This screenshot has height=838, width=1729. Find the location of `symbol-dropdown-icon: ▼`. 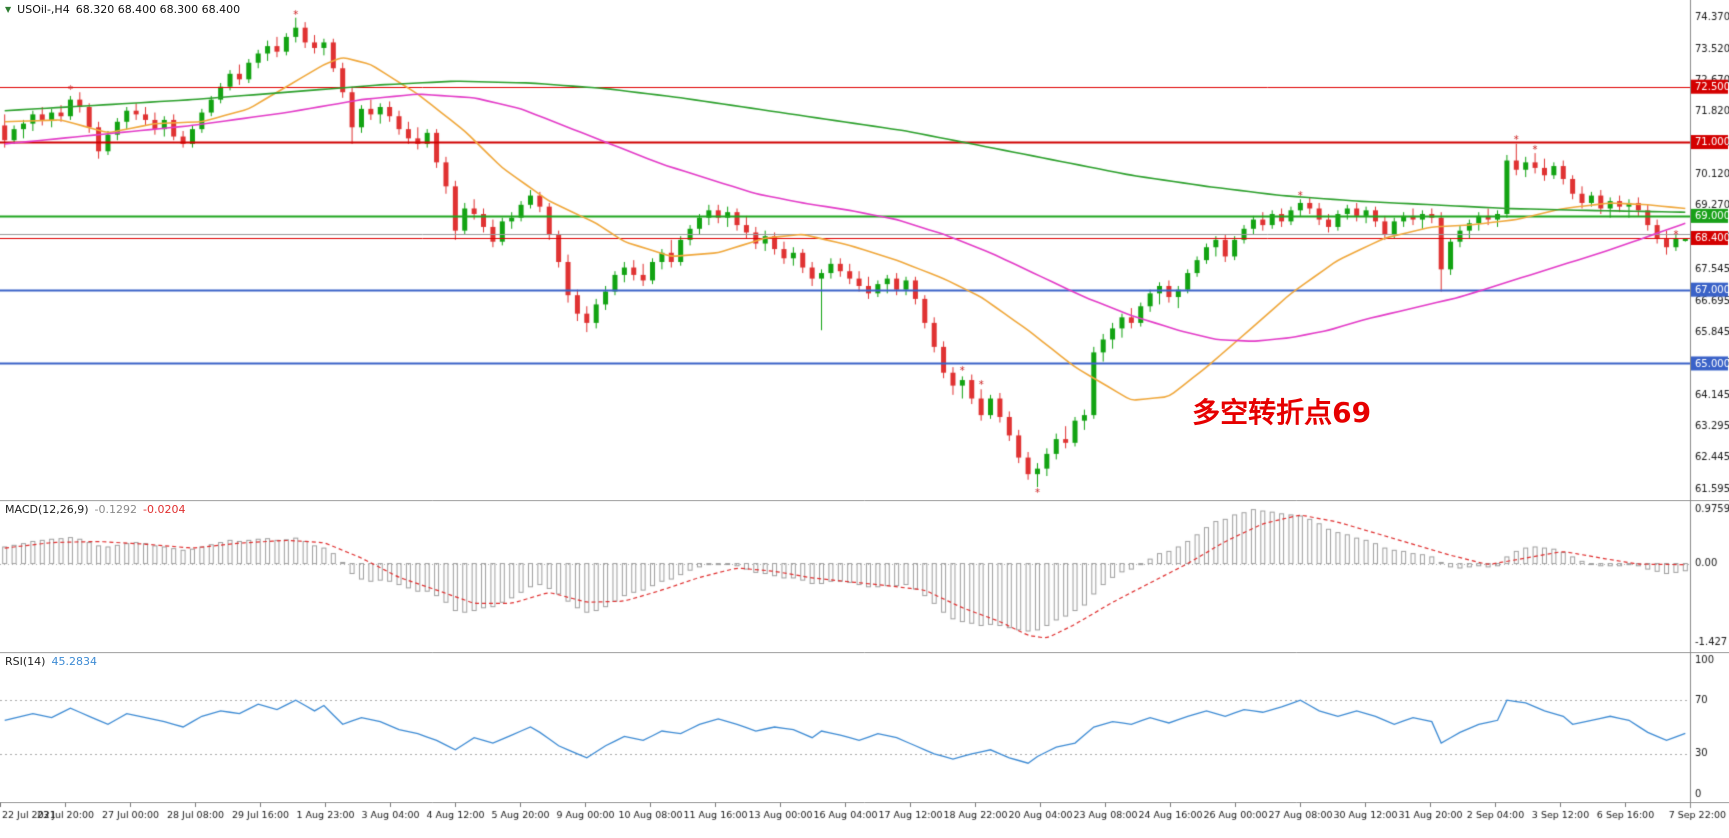

symbol-dropdown-icon: ▼ is located at coordinates (8, 9).